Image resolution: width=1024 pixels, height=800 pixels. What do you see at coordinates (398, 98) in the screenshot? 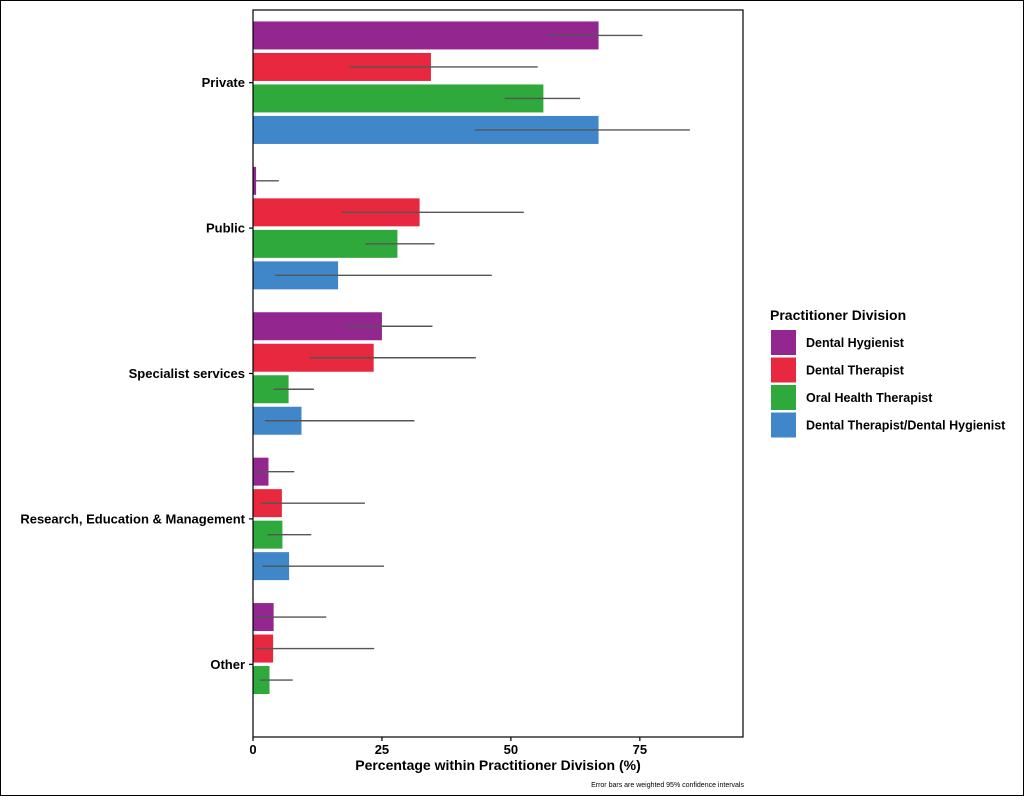
I see `bar-private-oral-health-therapist` at bounding box center [398, 98].